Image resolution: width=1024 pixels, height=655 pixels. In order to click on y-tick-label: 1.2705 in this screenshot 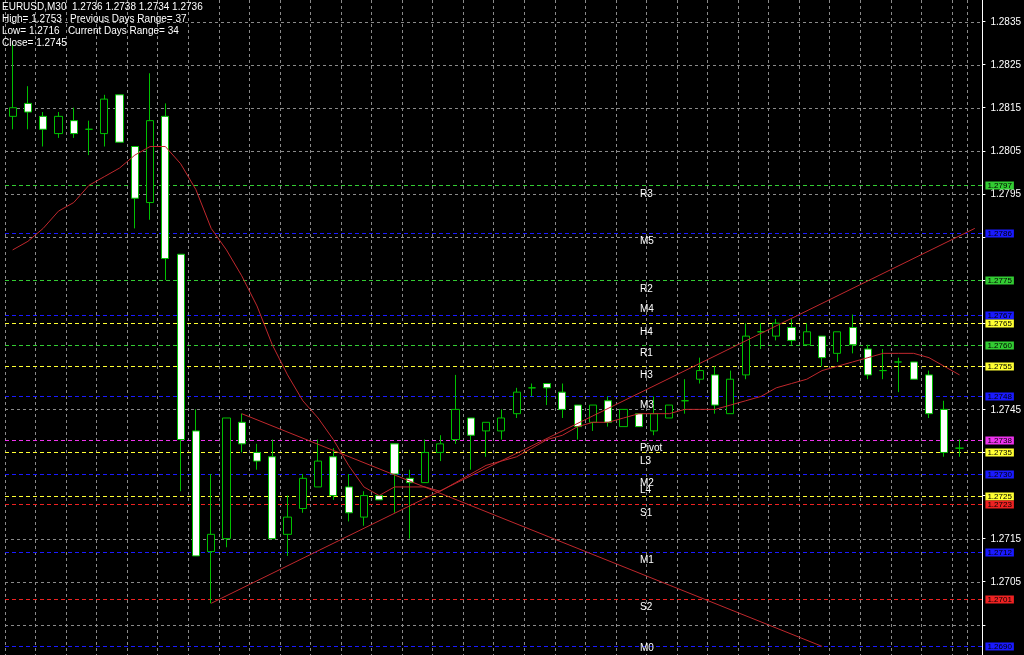, I will do `click(1006, 582)`.